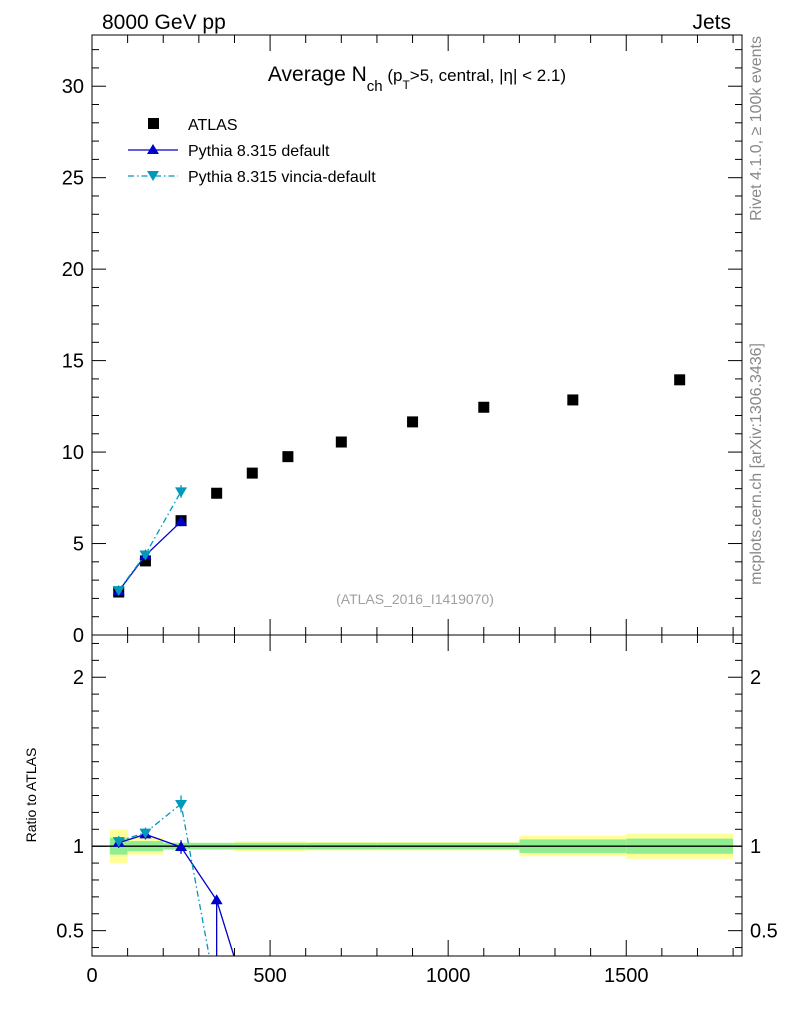  Describe the element at coordinates (73, 179) in the screenshot. I see `y-tick-label: 25` at that location.